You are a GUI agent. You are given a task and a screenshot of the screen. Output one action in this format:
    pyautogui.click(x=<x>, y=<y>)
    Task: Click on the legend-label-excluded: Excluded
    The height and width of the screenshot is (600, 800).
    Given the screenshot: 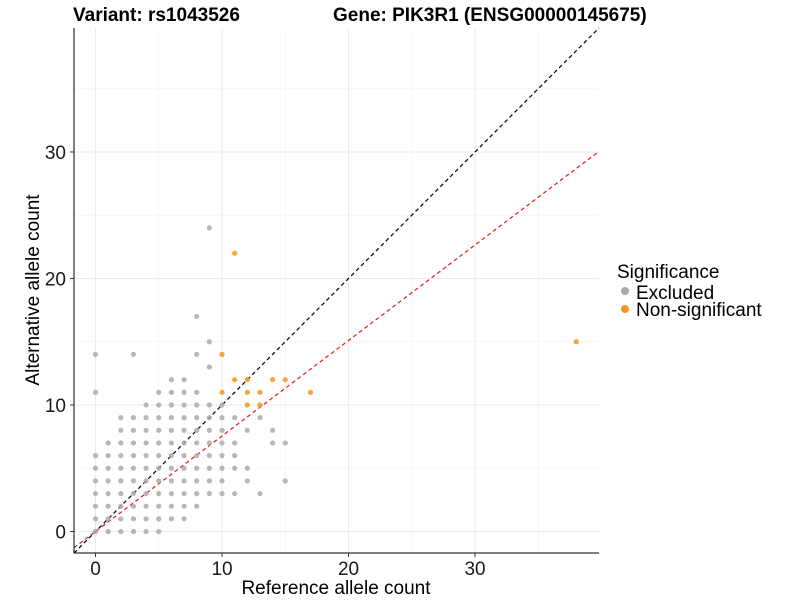 What is the action you would take?
    pyautogui.click(x=675, y=293)
    